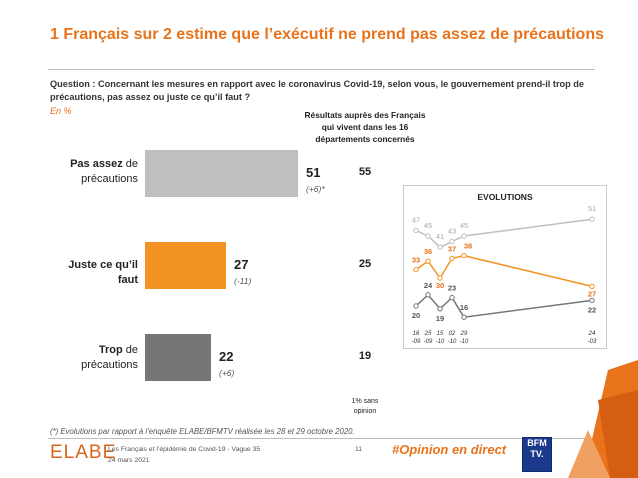 The image size is (638, 478). Describe the element at coordinates (592, 342) in the screenshot. I see `x-tick-label: -03` at that location.